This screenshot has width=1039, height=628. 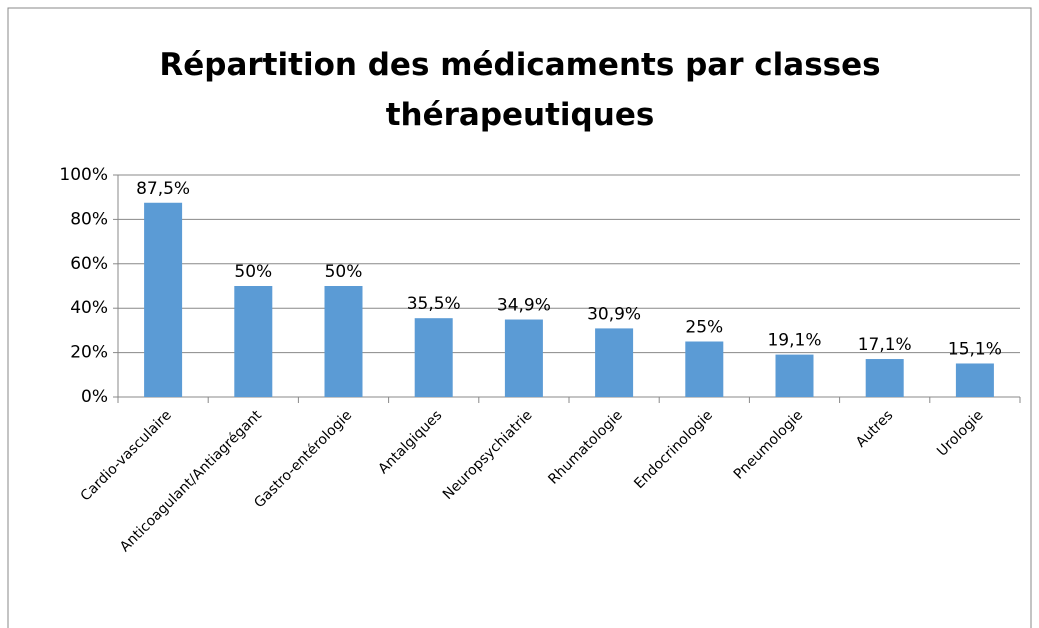 What do you see at coordinates (704, 328) in the screenshot?
I see `data-label: 25%` at bounding box center [704, 328].